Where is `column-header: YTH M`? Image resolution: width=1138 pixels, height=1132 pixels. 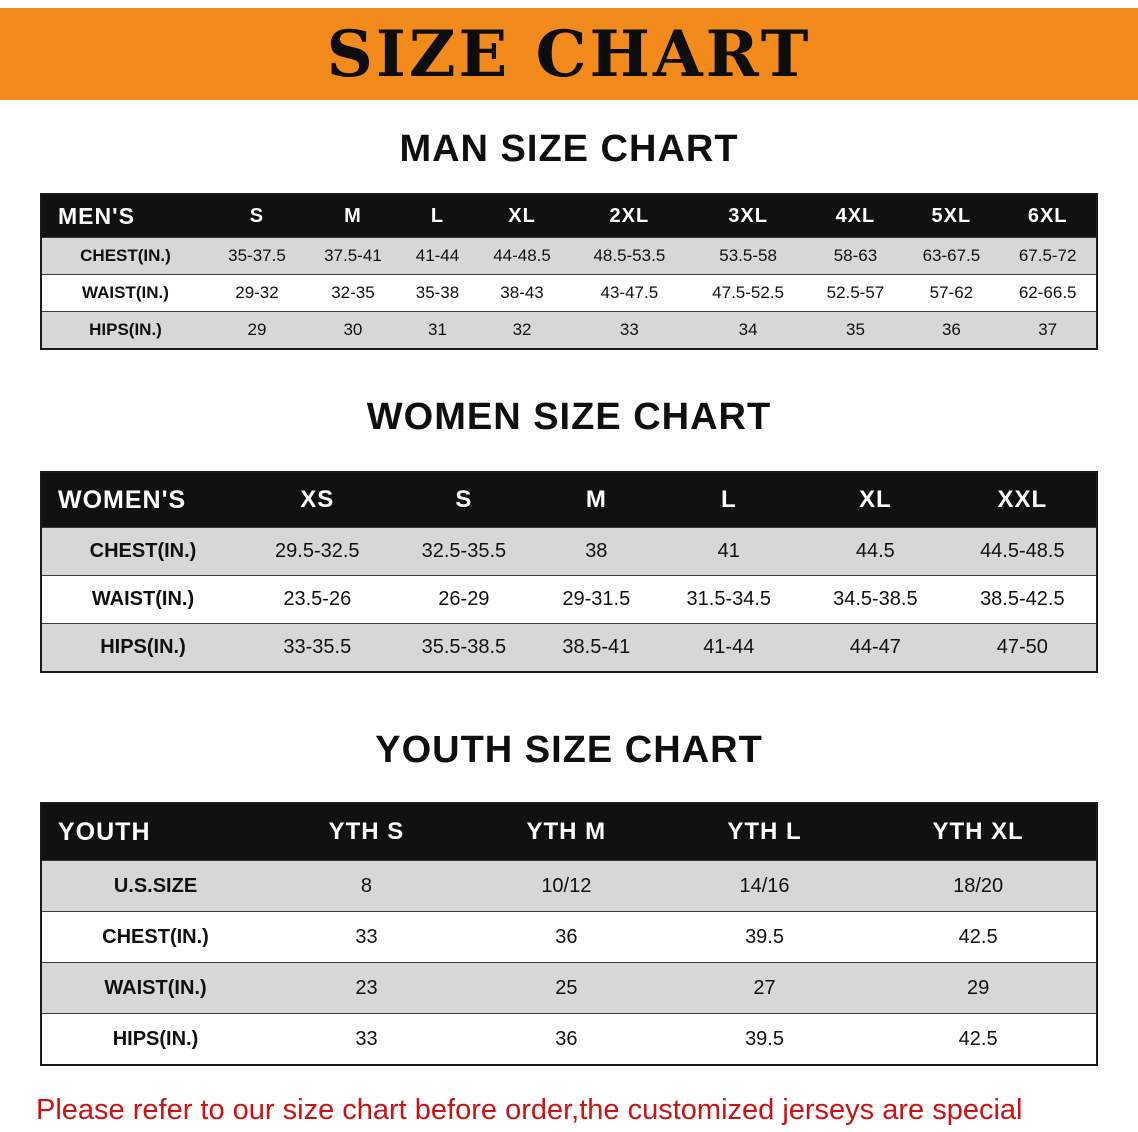 column-header: YTH M is located at coordinates (566, 832).